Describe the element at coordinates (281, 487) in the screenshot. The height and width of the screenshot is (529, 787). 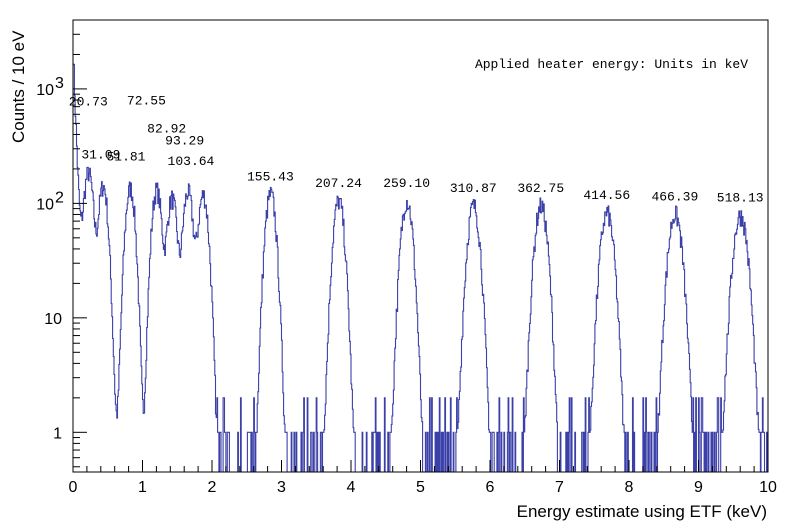
I see `x-tick-label: 3` at that location.